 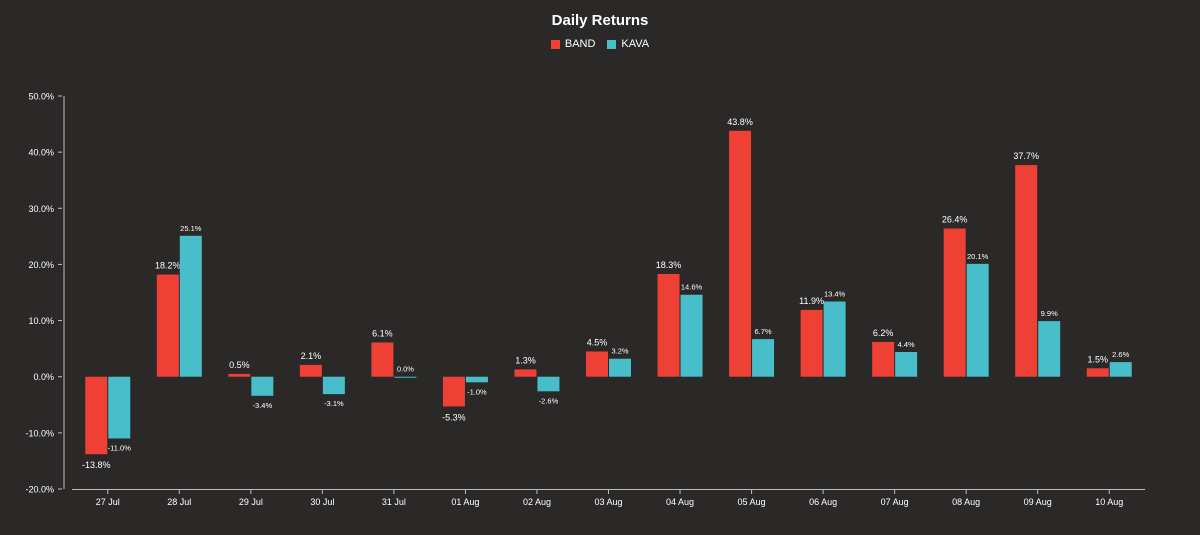 I want to click on data-label-band: 11.9%, so click(x=811, y=301).